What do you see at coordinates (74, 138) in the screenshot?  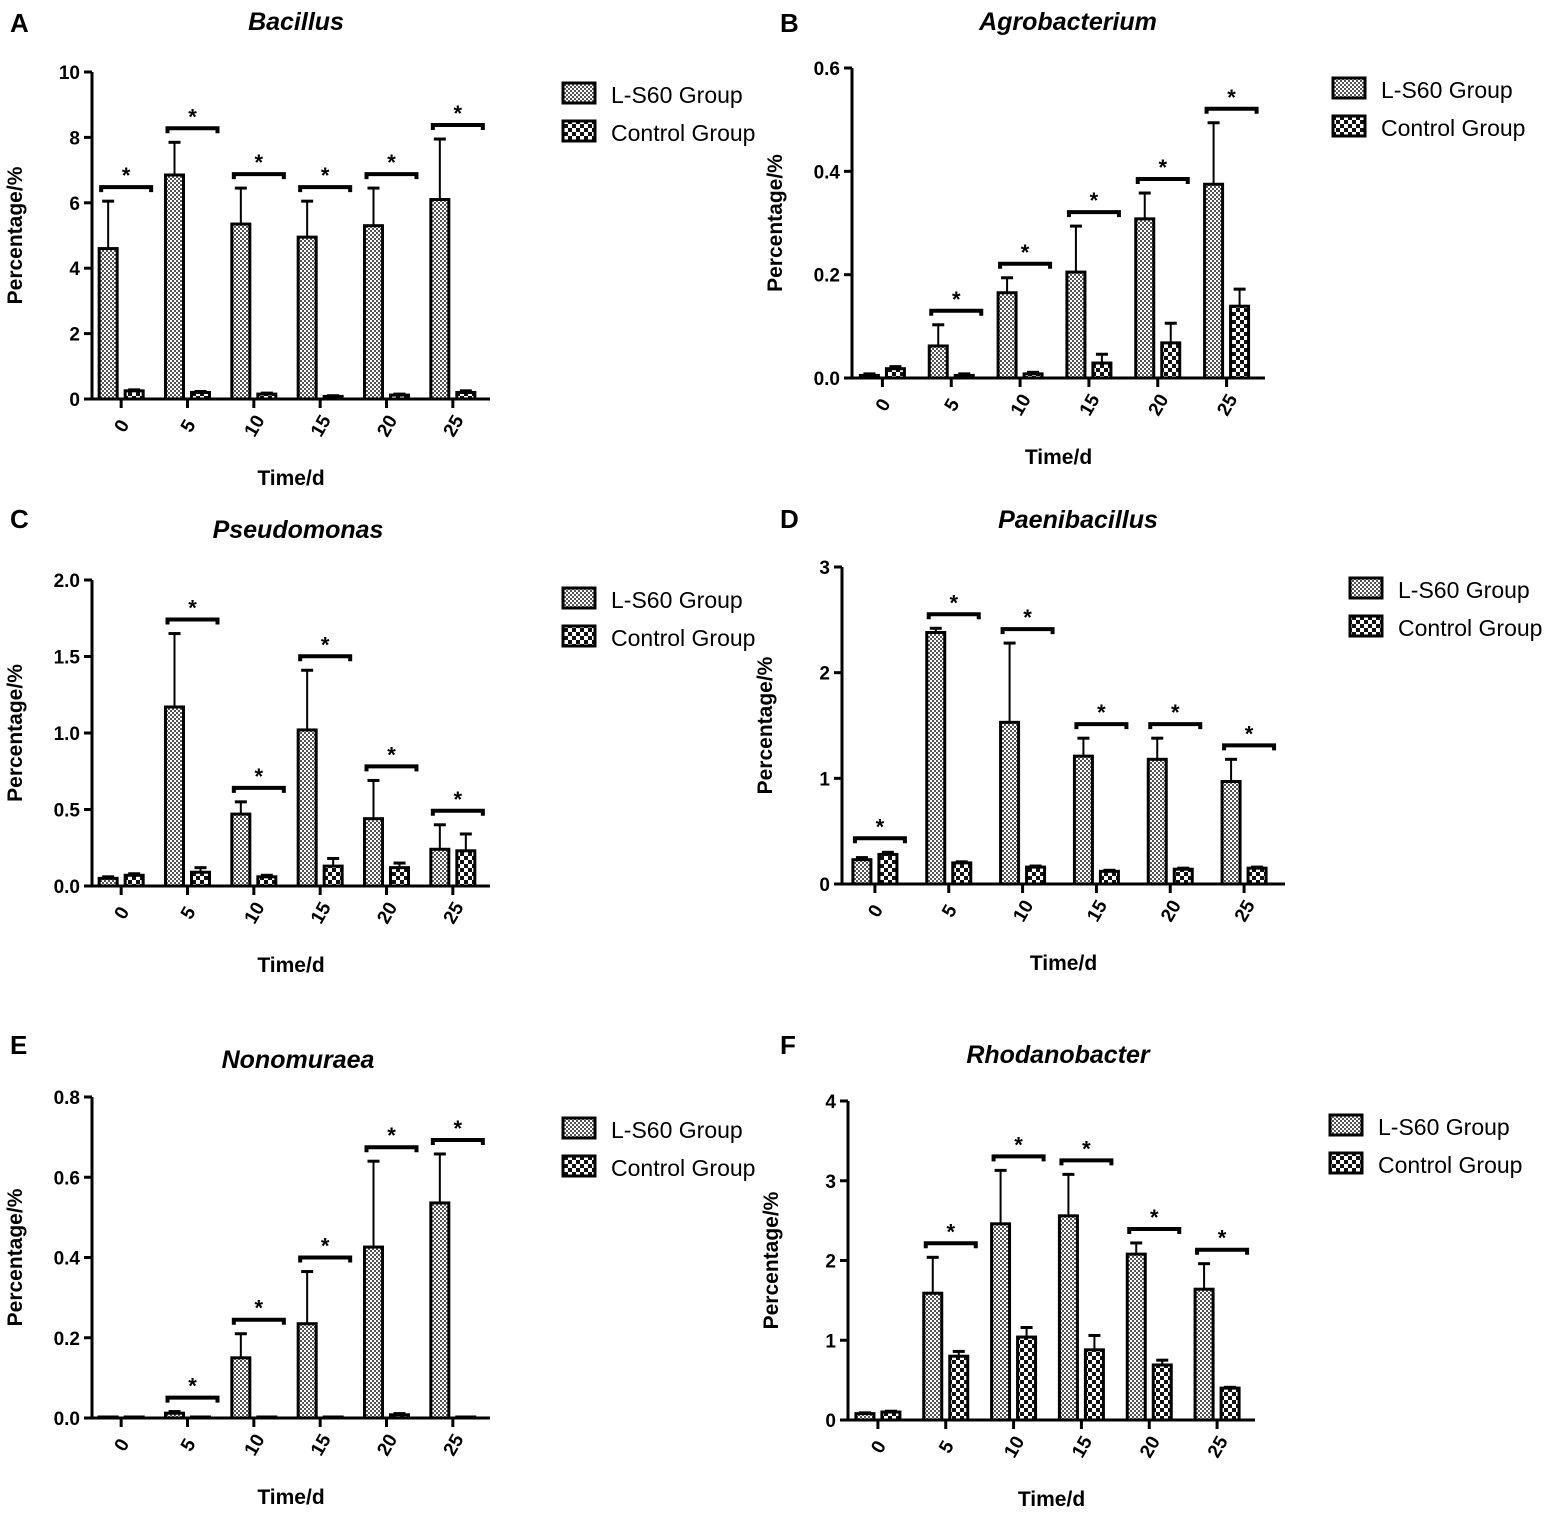 I see `y-tick-label: 8` at bounding box center [74, 138].